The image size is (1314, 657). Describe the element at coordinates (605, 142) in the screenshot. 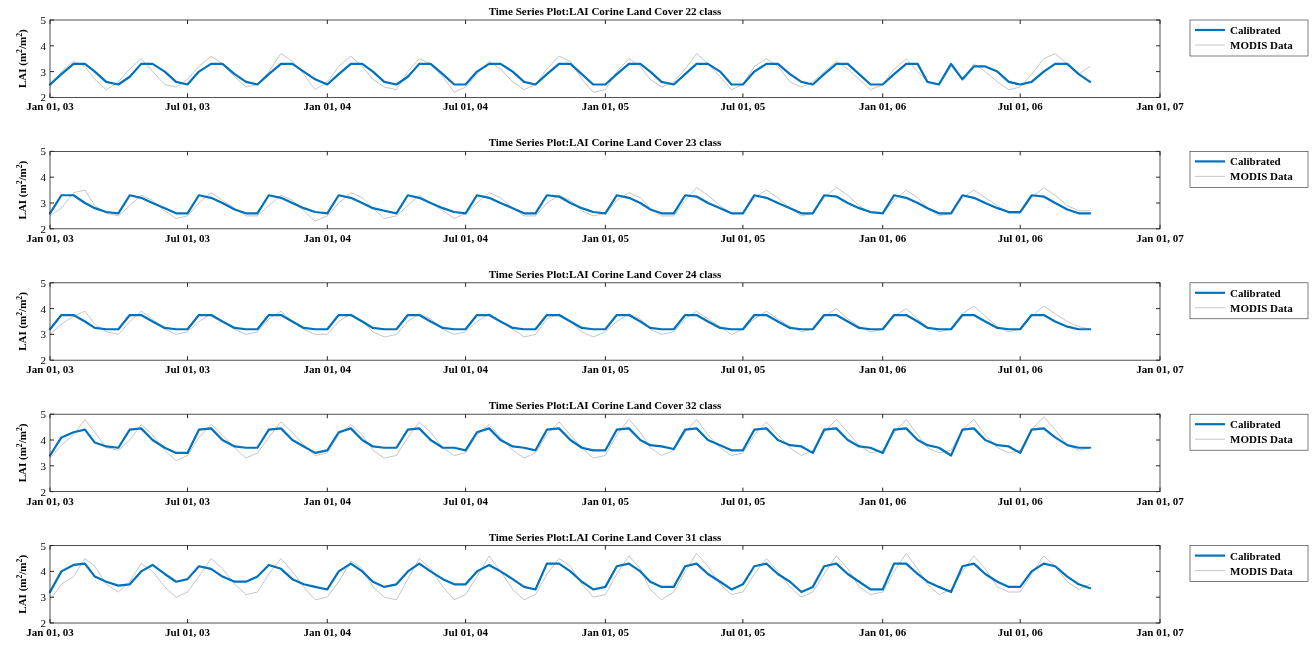

I see `chart-title: Time Series Plot:LAI Corine Land Cover 23 class` at that location.